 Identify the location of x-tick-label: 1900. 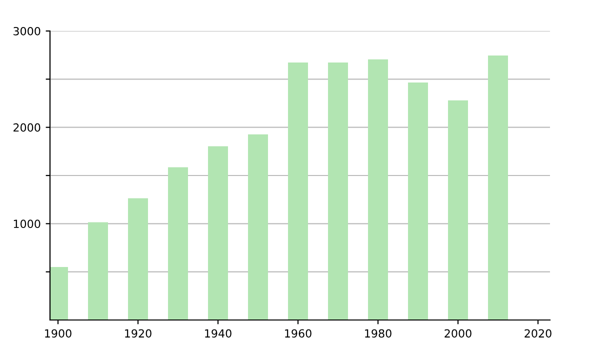
(58, 333).